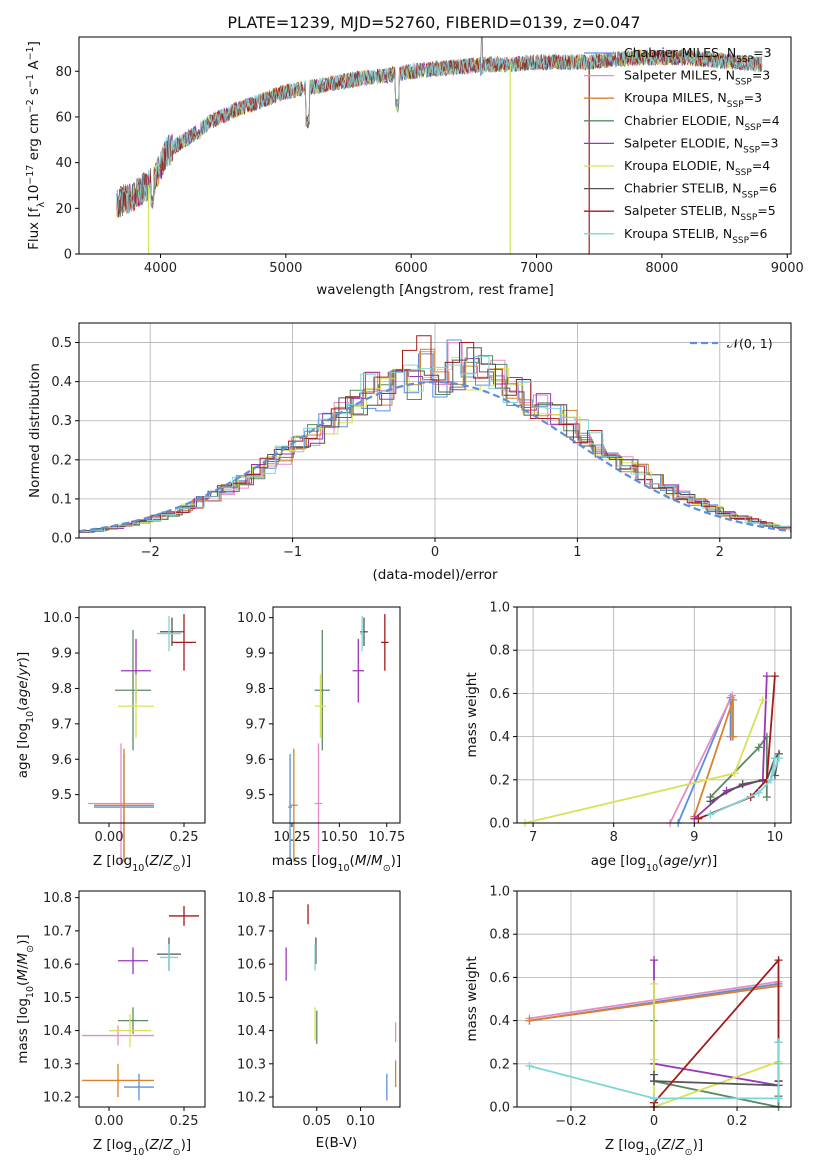 The width and height of the screenshot is (819, 1170). What do you see at coordinates (337, 1143) in the screenshot?
I see `x-axis-label: E(B-V)` at bounding box center [337, 1143].